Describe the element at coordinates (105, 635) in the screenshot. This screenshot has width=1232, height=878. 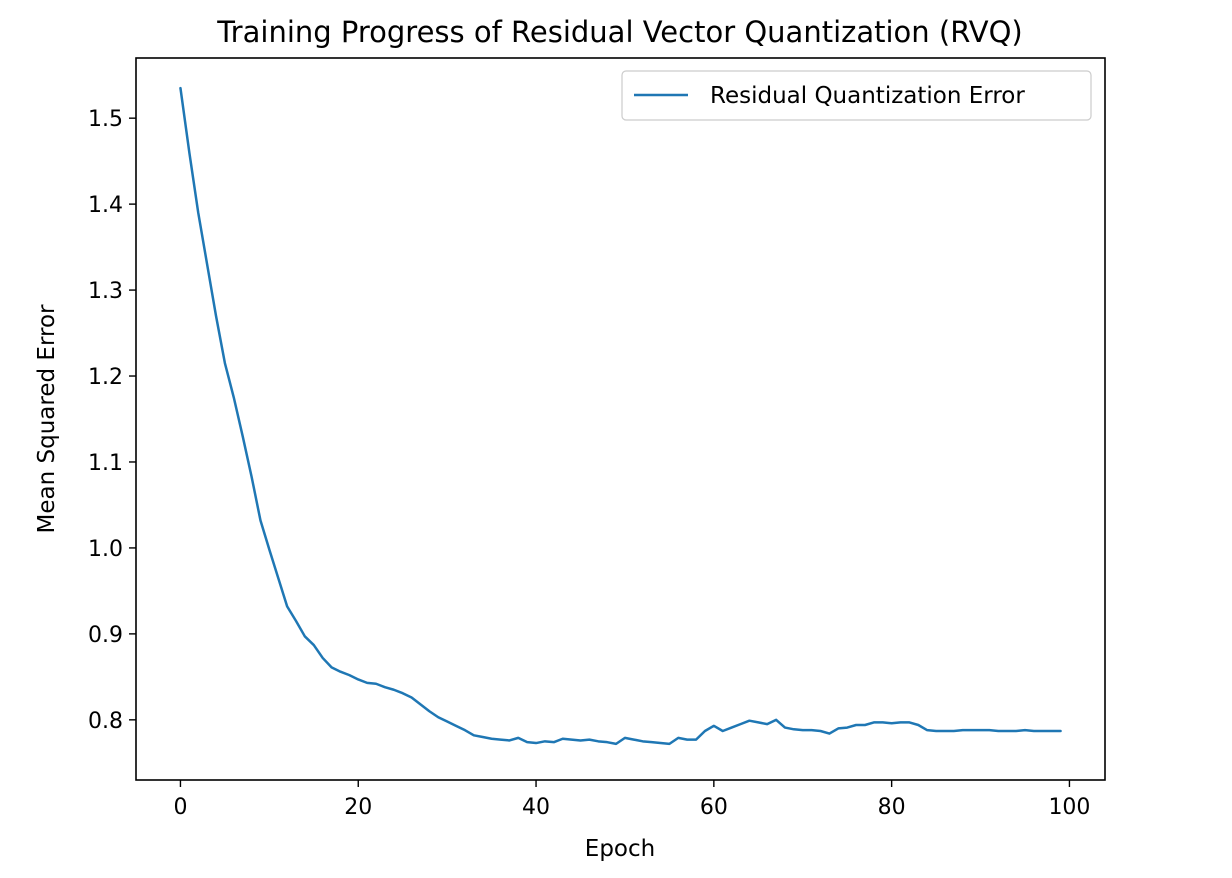
I see `y-tick-label: 0.9` at that location.